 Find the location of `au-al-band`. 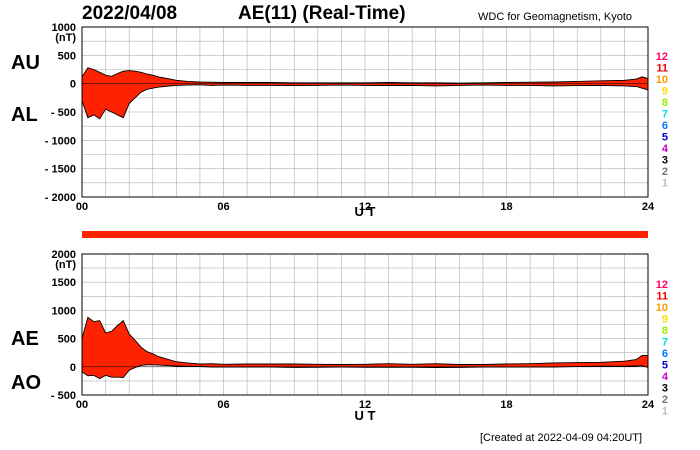

au-al-band is located at coordinates (365, 93).